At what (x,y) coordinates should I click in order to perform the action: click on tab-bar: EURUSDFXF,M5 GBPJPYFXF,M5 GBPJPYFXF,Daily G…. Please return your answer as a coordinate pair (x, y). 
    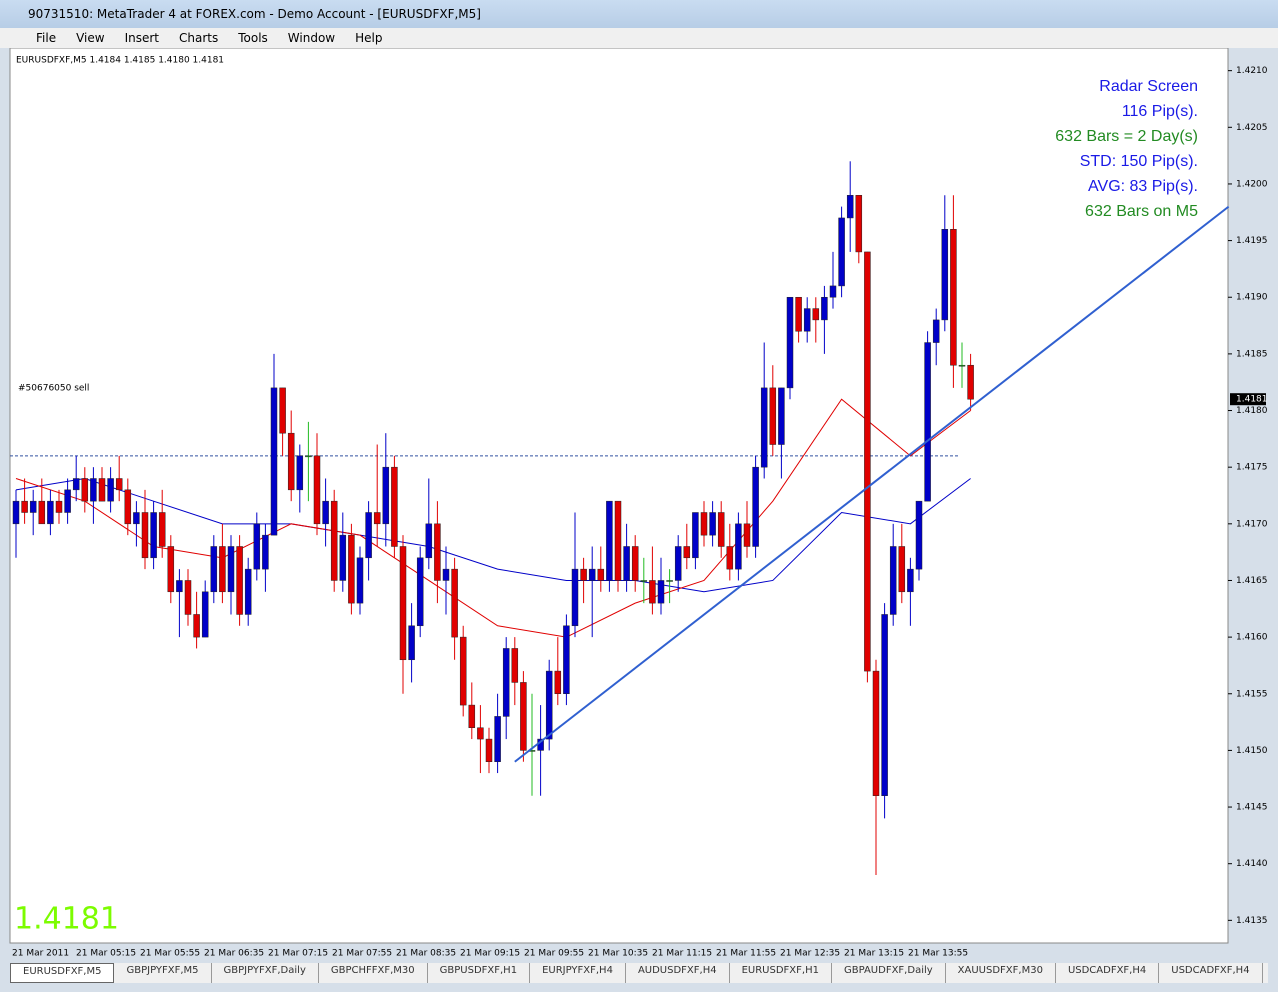
    Looking at the image, I should click on (639, 973).